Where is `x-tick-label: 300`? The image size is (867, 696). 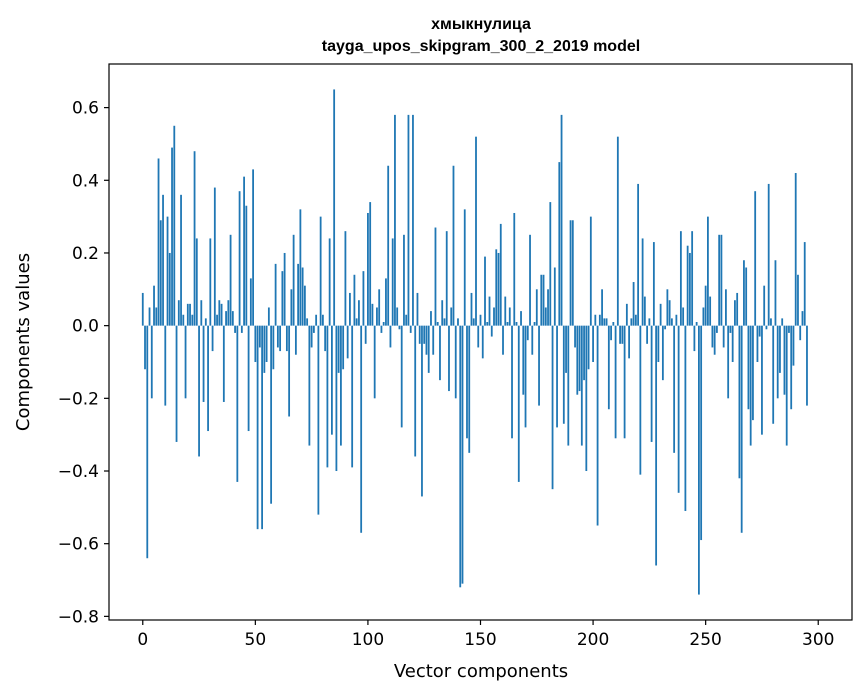
x-tick-label: 300 is located at coordinates (818, 640).